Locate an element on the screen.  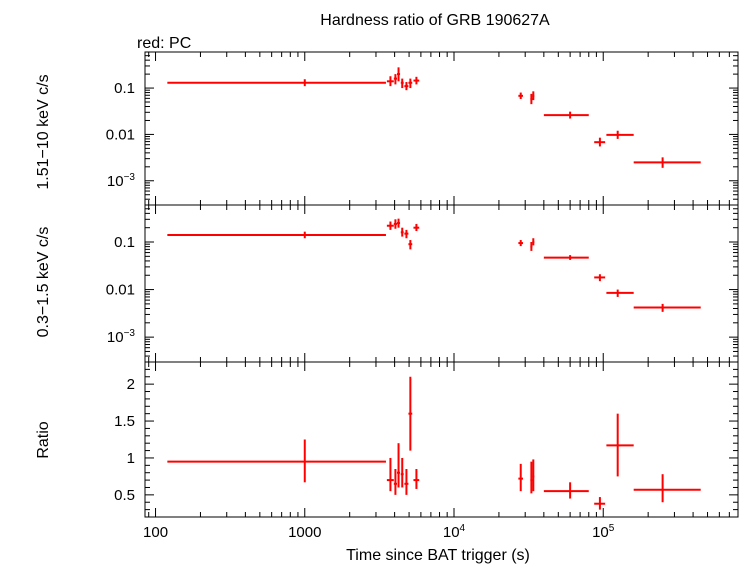
chart-subtitle: red: PC is located at coordinates (164, 43).